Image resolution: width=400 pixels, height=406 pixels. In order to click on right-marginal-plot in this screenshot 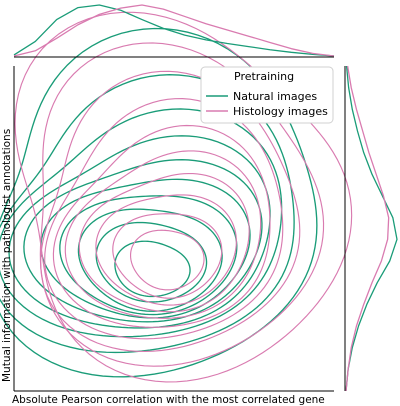, I will do `click(371, 228)`.